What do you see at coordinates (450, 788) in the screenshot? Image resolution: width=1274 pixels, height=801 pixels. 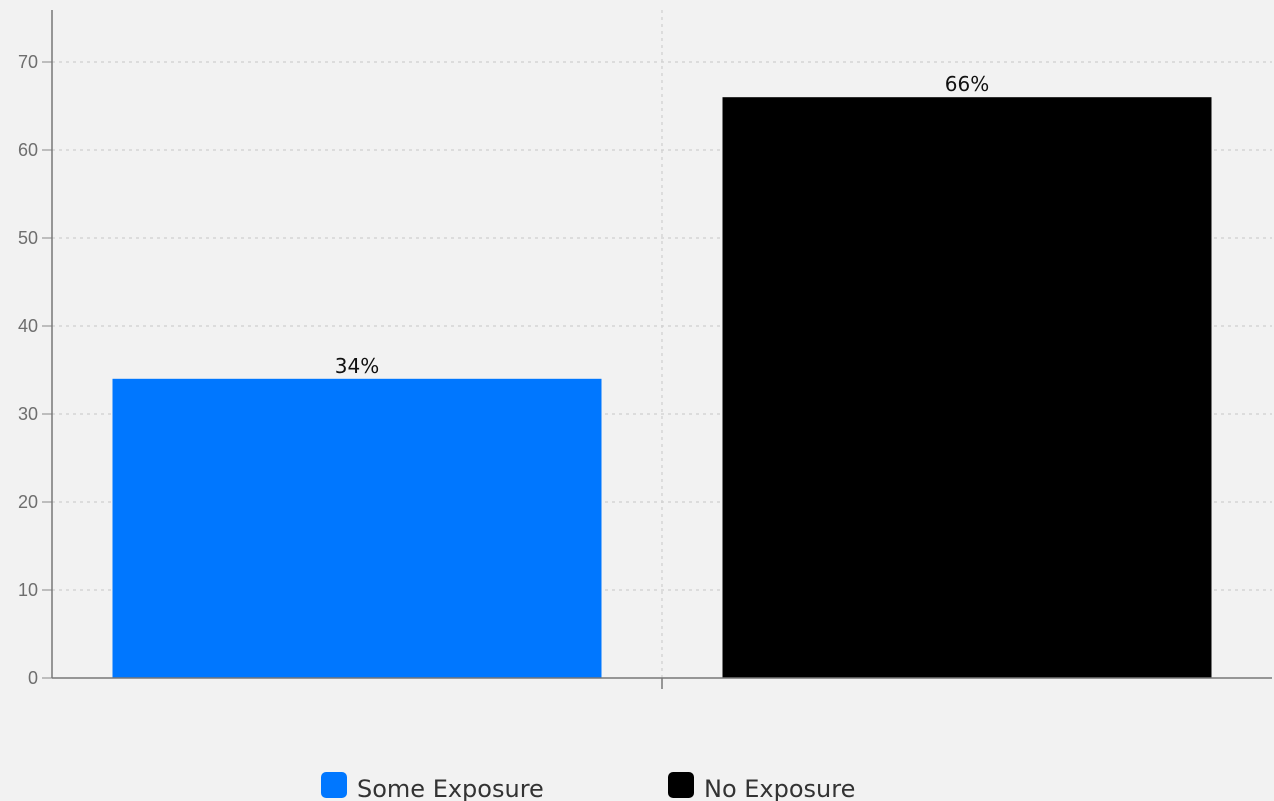 I see `legend-label-some-exposure: Some Exposure` at bounding box center [450, 788].